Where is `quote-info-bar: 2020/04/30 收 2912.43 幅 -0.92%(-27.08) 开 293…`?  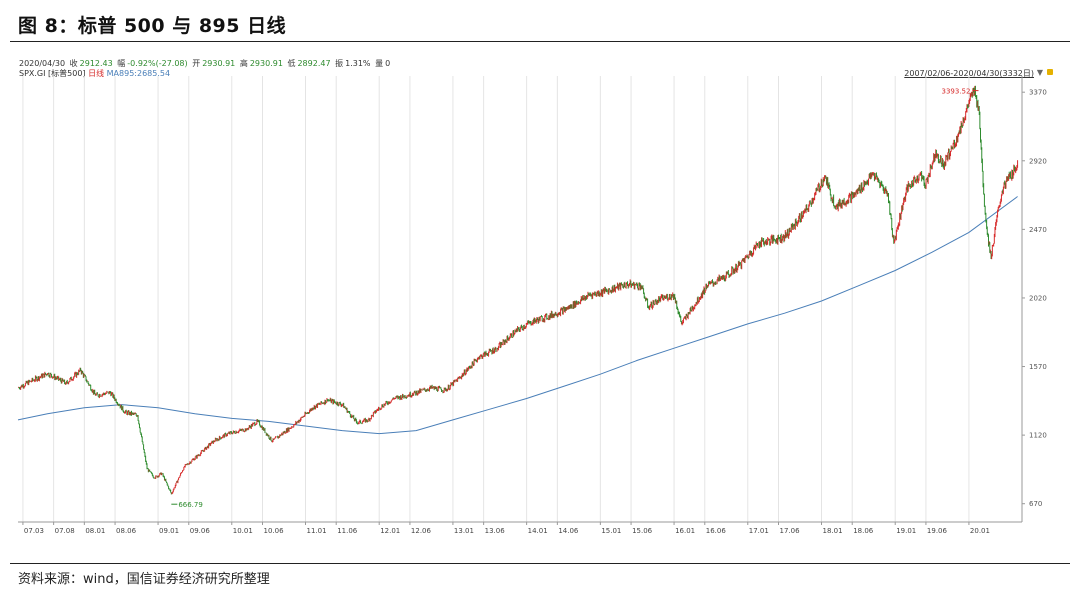 quote-info-bar: 2020/04/30 收 2912.43 幅 -0.92%(-27.08) 开 293… is located at coordinates (205, 63).